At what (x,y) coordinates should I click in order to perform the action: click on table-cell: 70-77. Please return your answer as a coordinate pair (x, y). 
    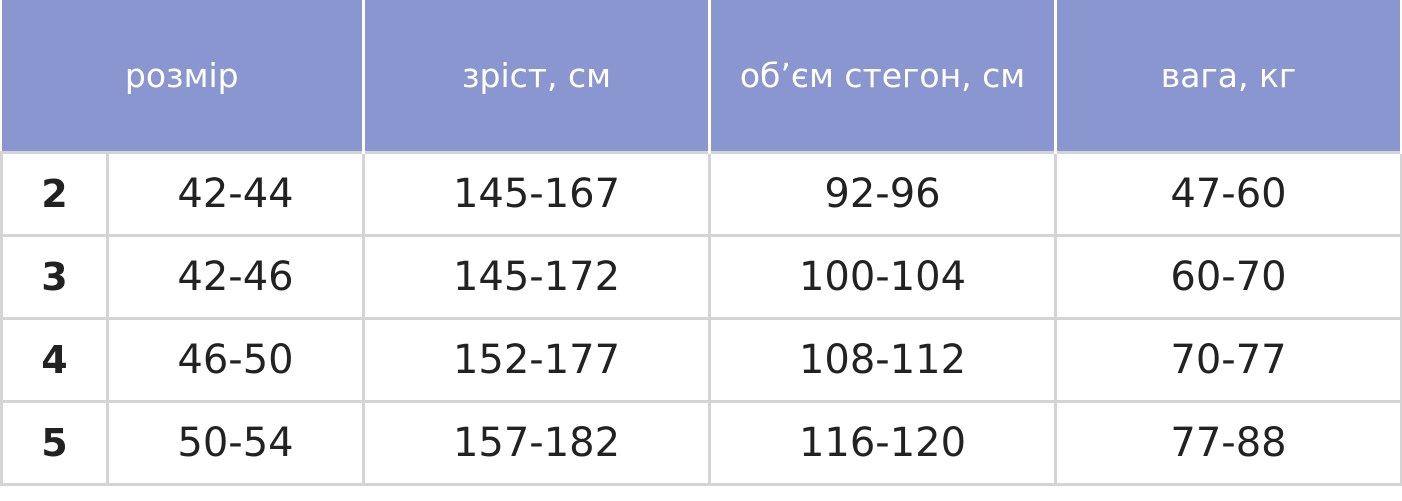
    Looking at the image, I should click on (1228, 360).